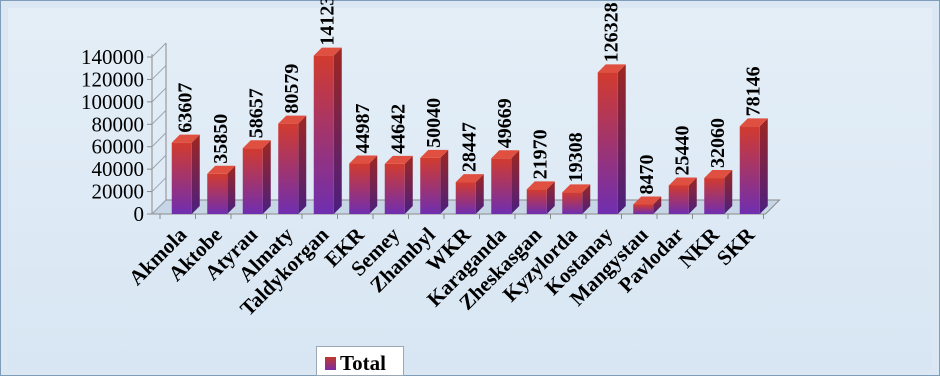 Image resolution: width=940 pixels, height=376 pixels. I want to click on data-label: 21970, so click(541, 154).